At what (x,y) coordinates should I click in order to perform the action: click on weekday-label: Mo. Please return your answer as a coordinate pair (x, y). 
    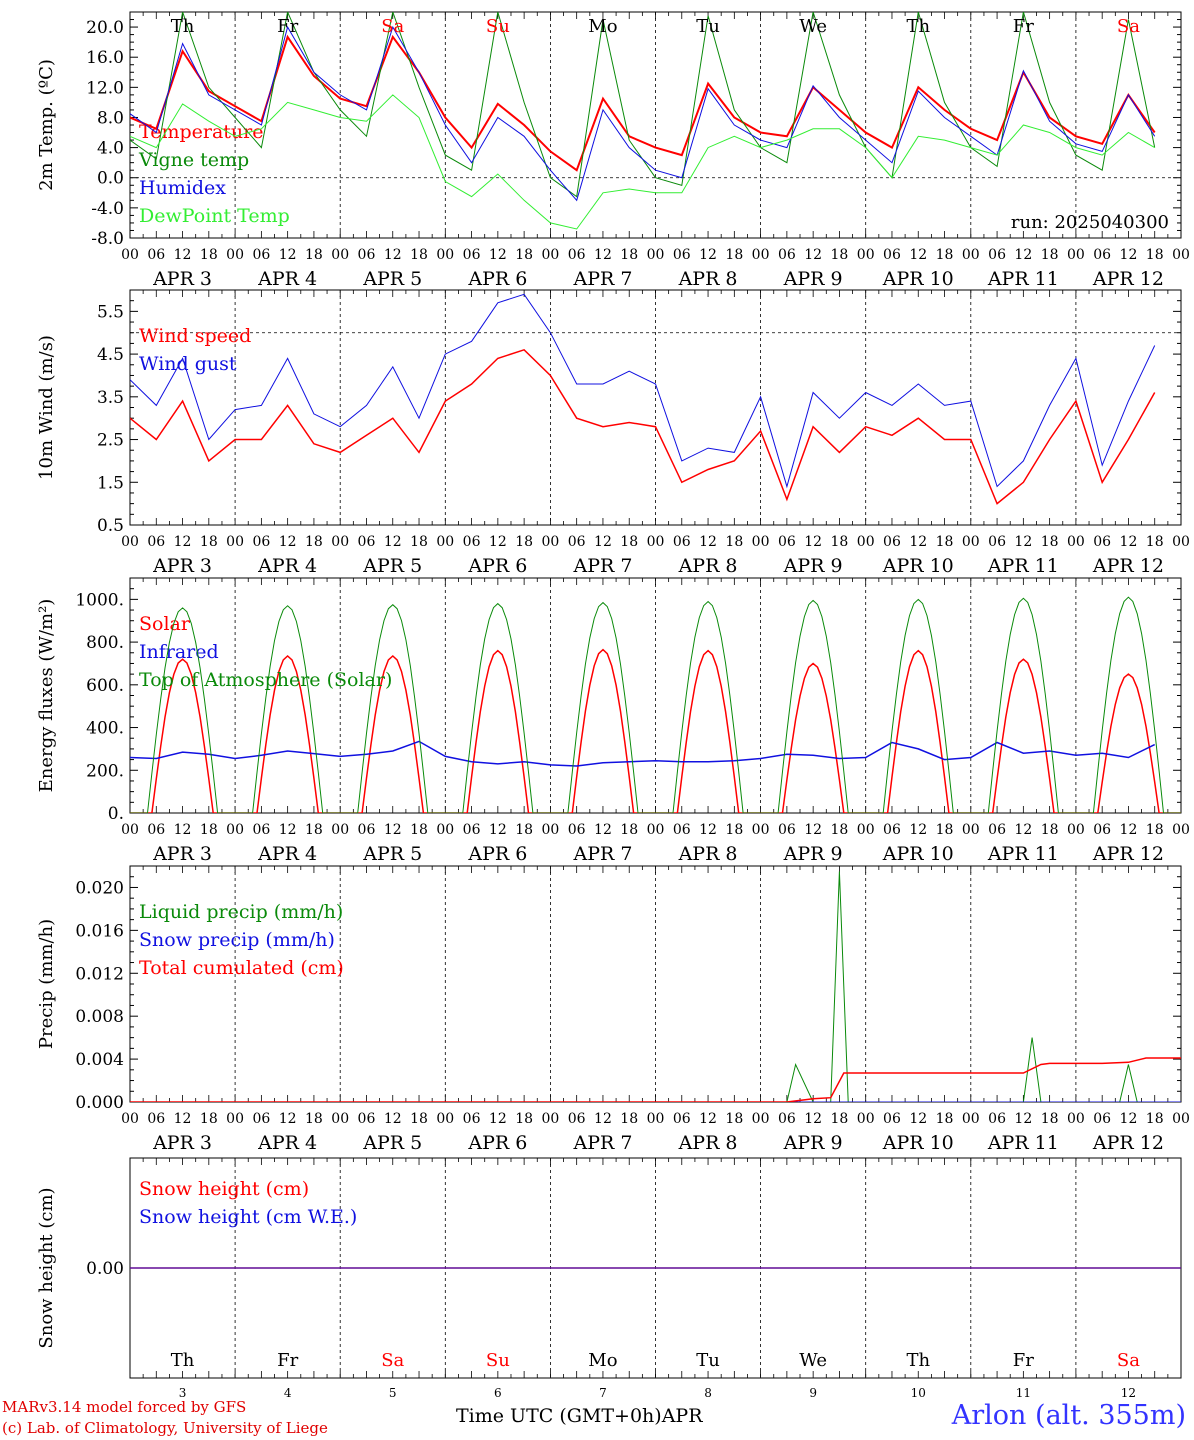
    Looking at the image, I should click on (602, 1360).